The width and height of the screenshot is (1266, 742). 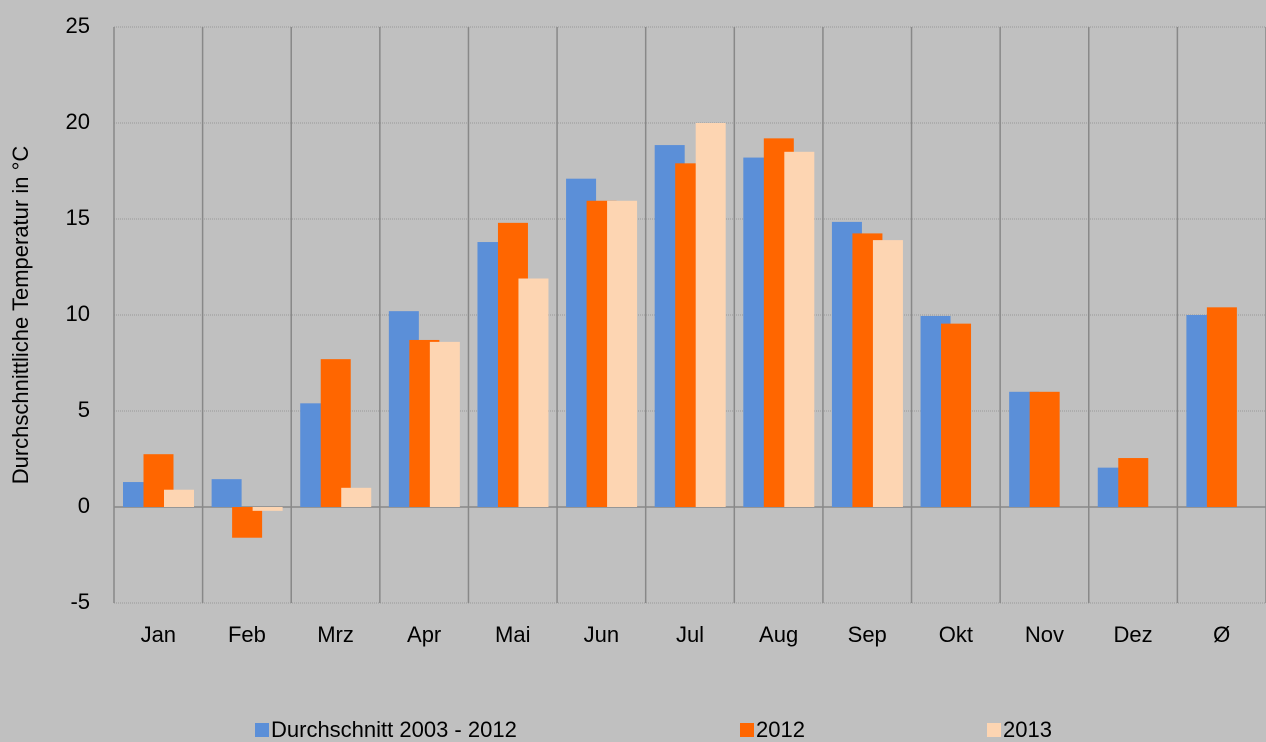 I want to click on y-tick-label: 5, so click(x=84, y=409).